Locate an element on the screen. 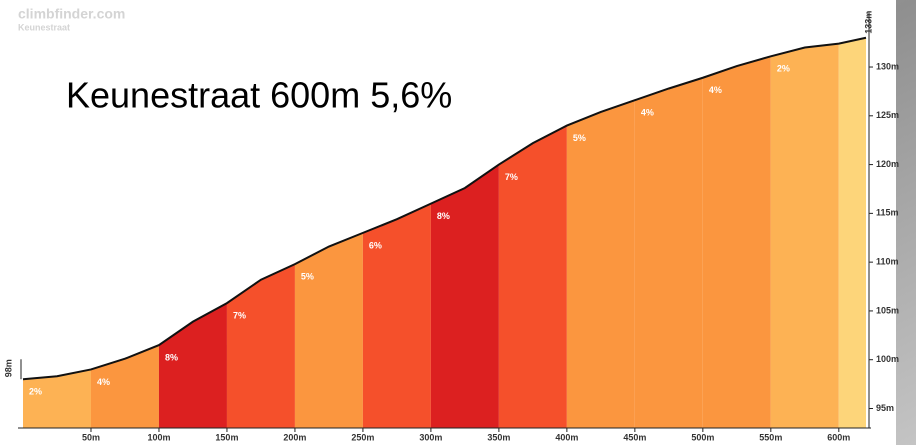 This screenshot has width=916, height=445. x-tick-label: 250m is located at coordinates (362, 437).